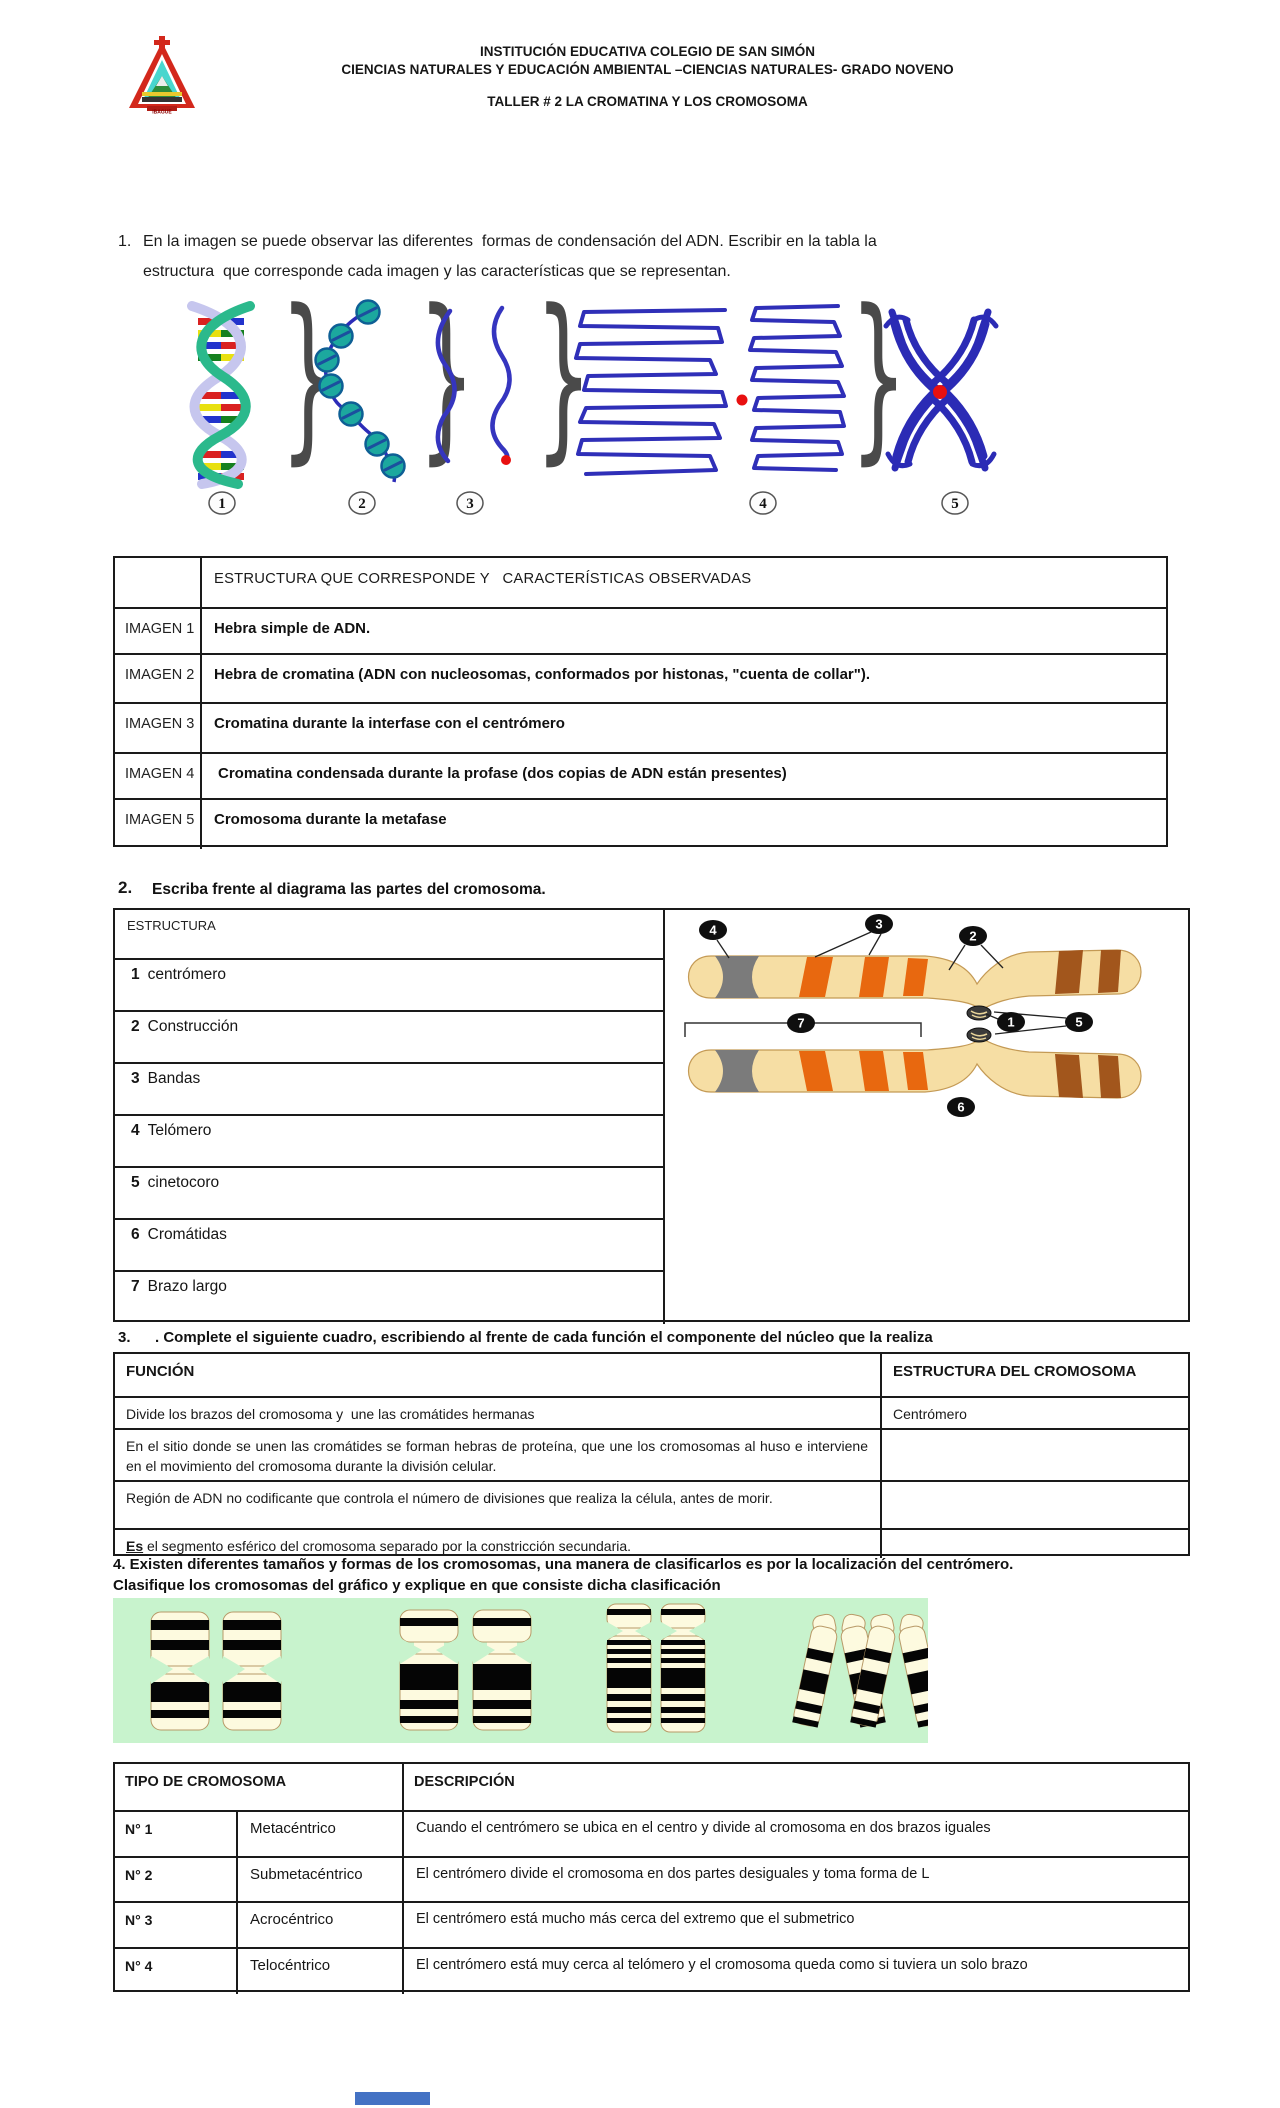 The image size is (1280, 2108). I want to click on diagram-number-labels: 4 3 2 7 1 5 6, so click(896, 1015).